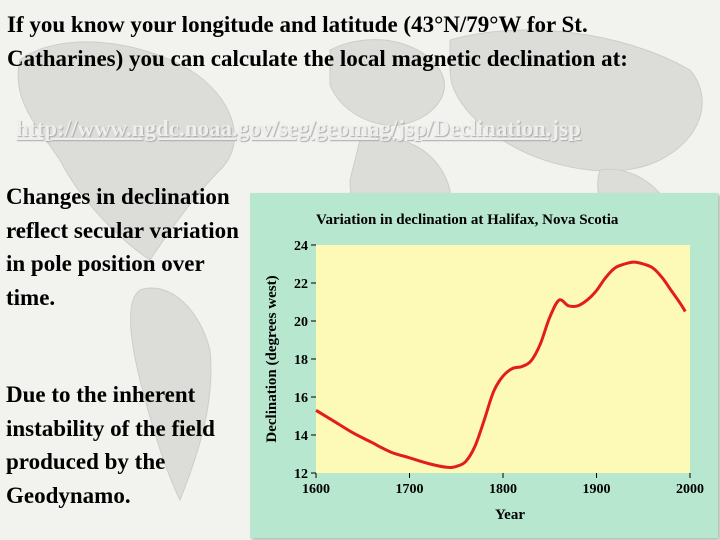 Image resolution: width=720 pixels, height=540 pixels. Describe the element at coordinates (301, 360) in the screenshot. I see `y-tick-label: 18` at that location.